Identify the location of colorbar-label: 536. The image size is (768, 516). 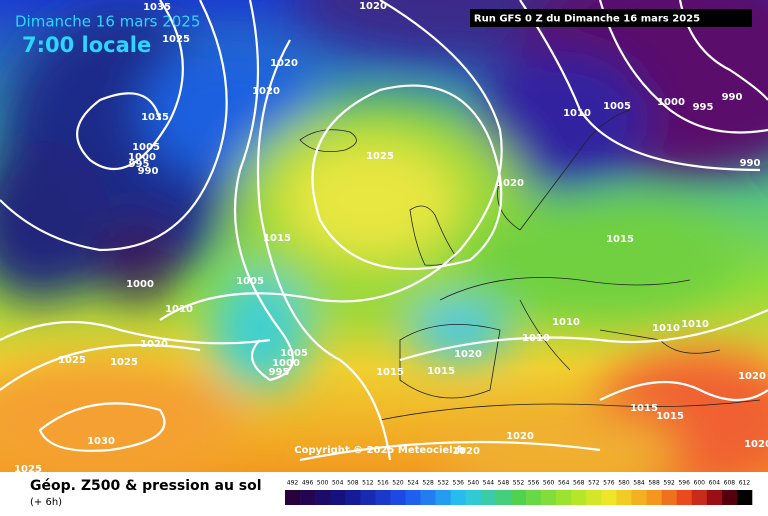
(459, 483).